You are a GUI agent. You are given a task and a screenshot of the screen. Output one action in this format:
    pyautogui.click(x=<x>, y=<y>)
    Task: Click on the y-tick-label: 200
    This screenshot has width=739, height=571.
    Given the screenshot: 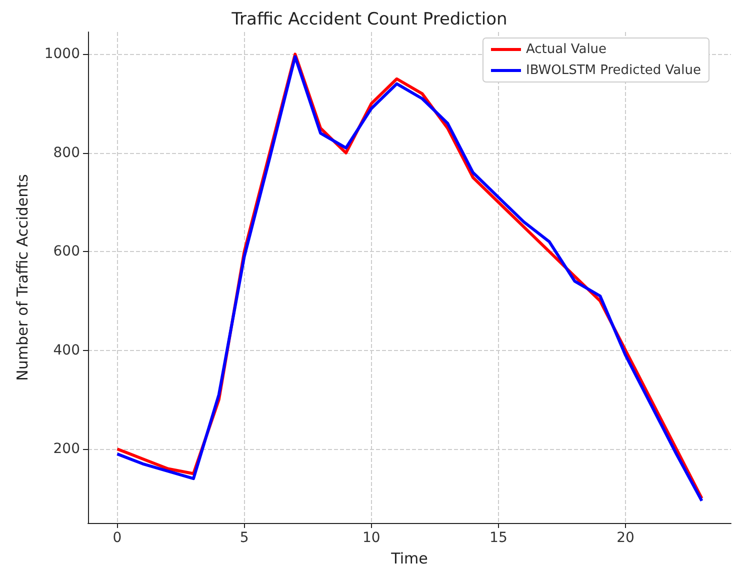 What is the action you would take?
    pyautogui.click(x=66, y=448)
    